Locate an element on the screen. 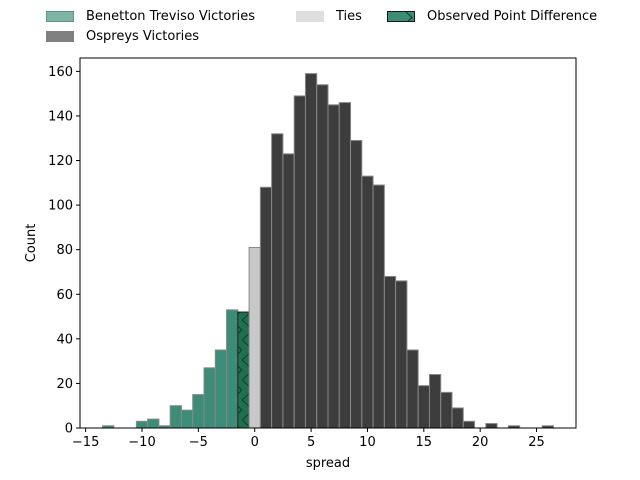 The image size is (640, 480). y-axis-ticks: 0 20 40 60 80 100 120 140 160 is located at coordinates (64, 251).